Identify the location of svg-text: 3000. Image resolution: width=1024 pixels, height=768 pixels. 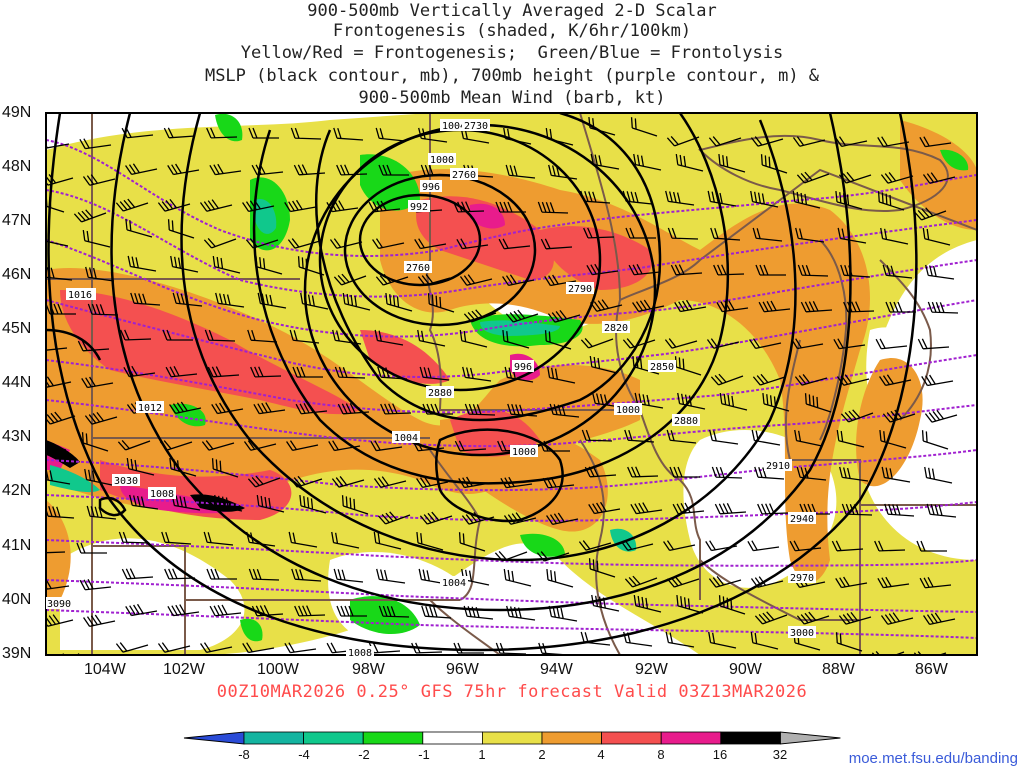
(802, 633).